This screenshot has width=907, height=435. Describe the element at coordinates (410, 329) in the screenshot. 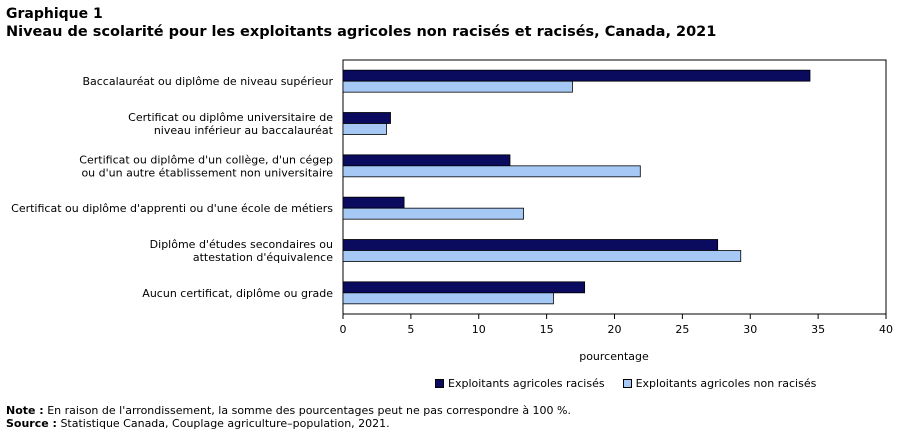

I see `x-tick-label-1: 5` at that location.